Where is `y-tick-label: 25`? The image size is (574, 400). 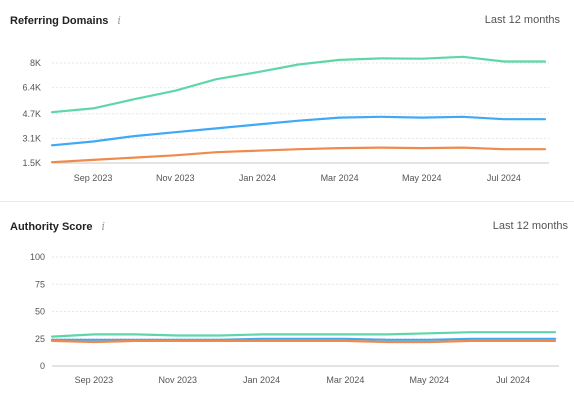
y-tick-label: 25 is located at coordinates (40, 339).